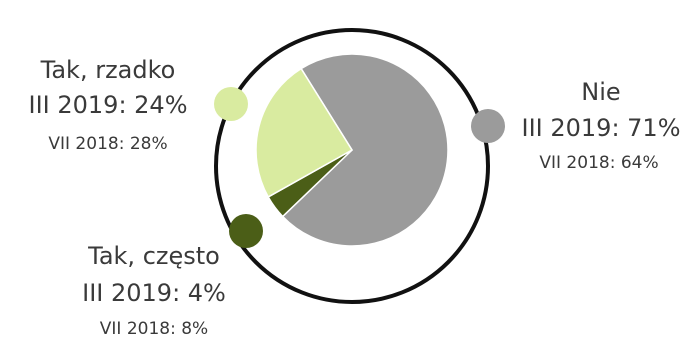 The height and width of the screenshot is (338, 692). I want to click on label-nie-primary: III 2019: 71%, so click(601, 128).